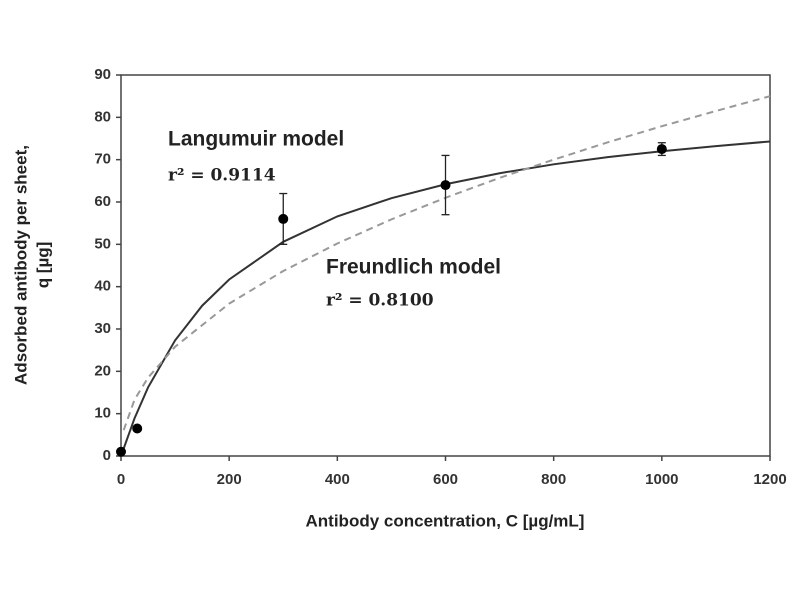 The width and height of the screenshot is (800, 600). What do you see at coordinates (413, 267) in the screenshot?
I see `curve-label: Freundlich model` at bounding box center [413, 267].